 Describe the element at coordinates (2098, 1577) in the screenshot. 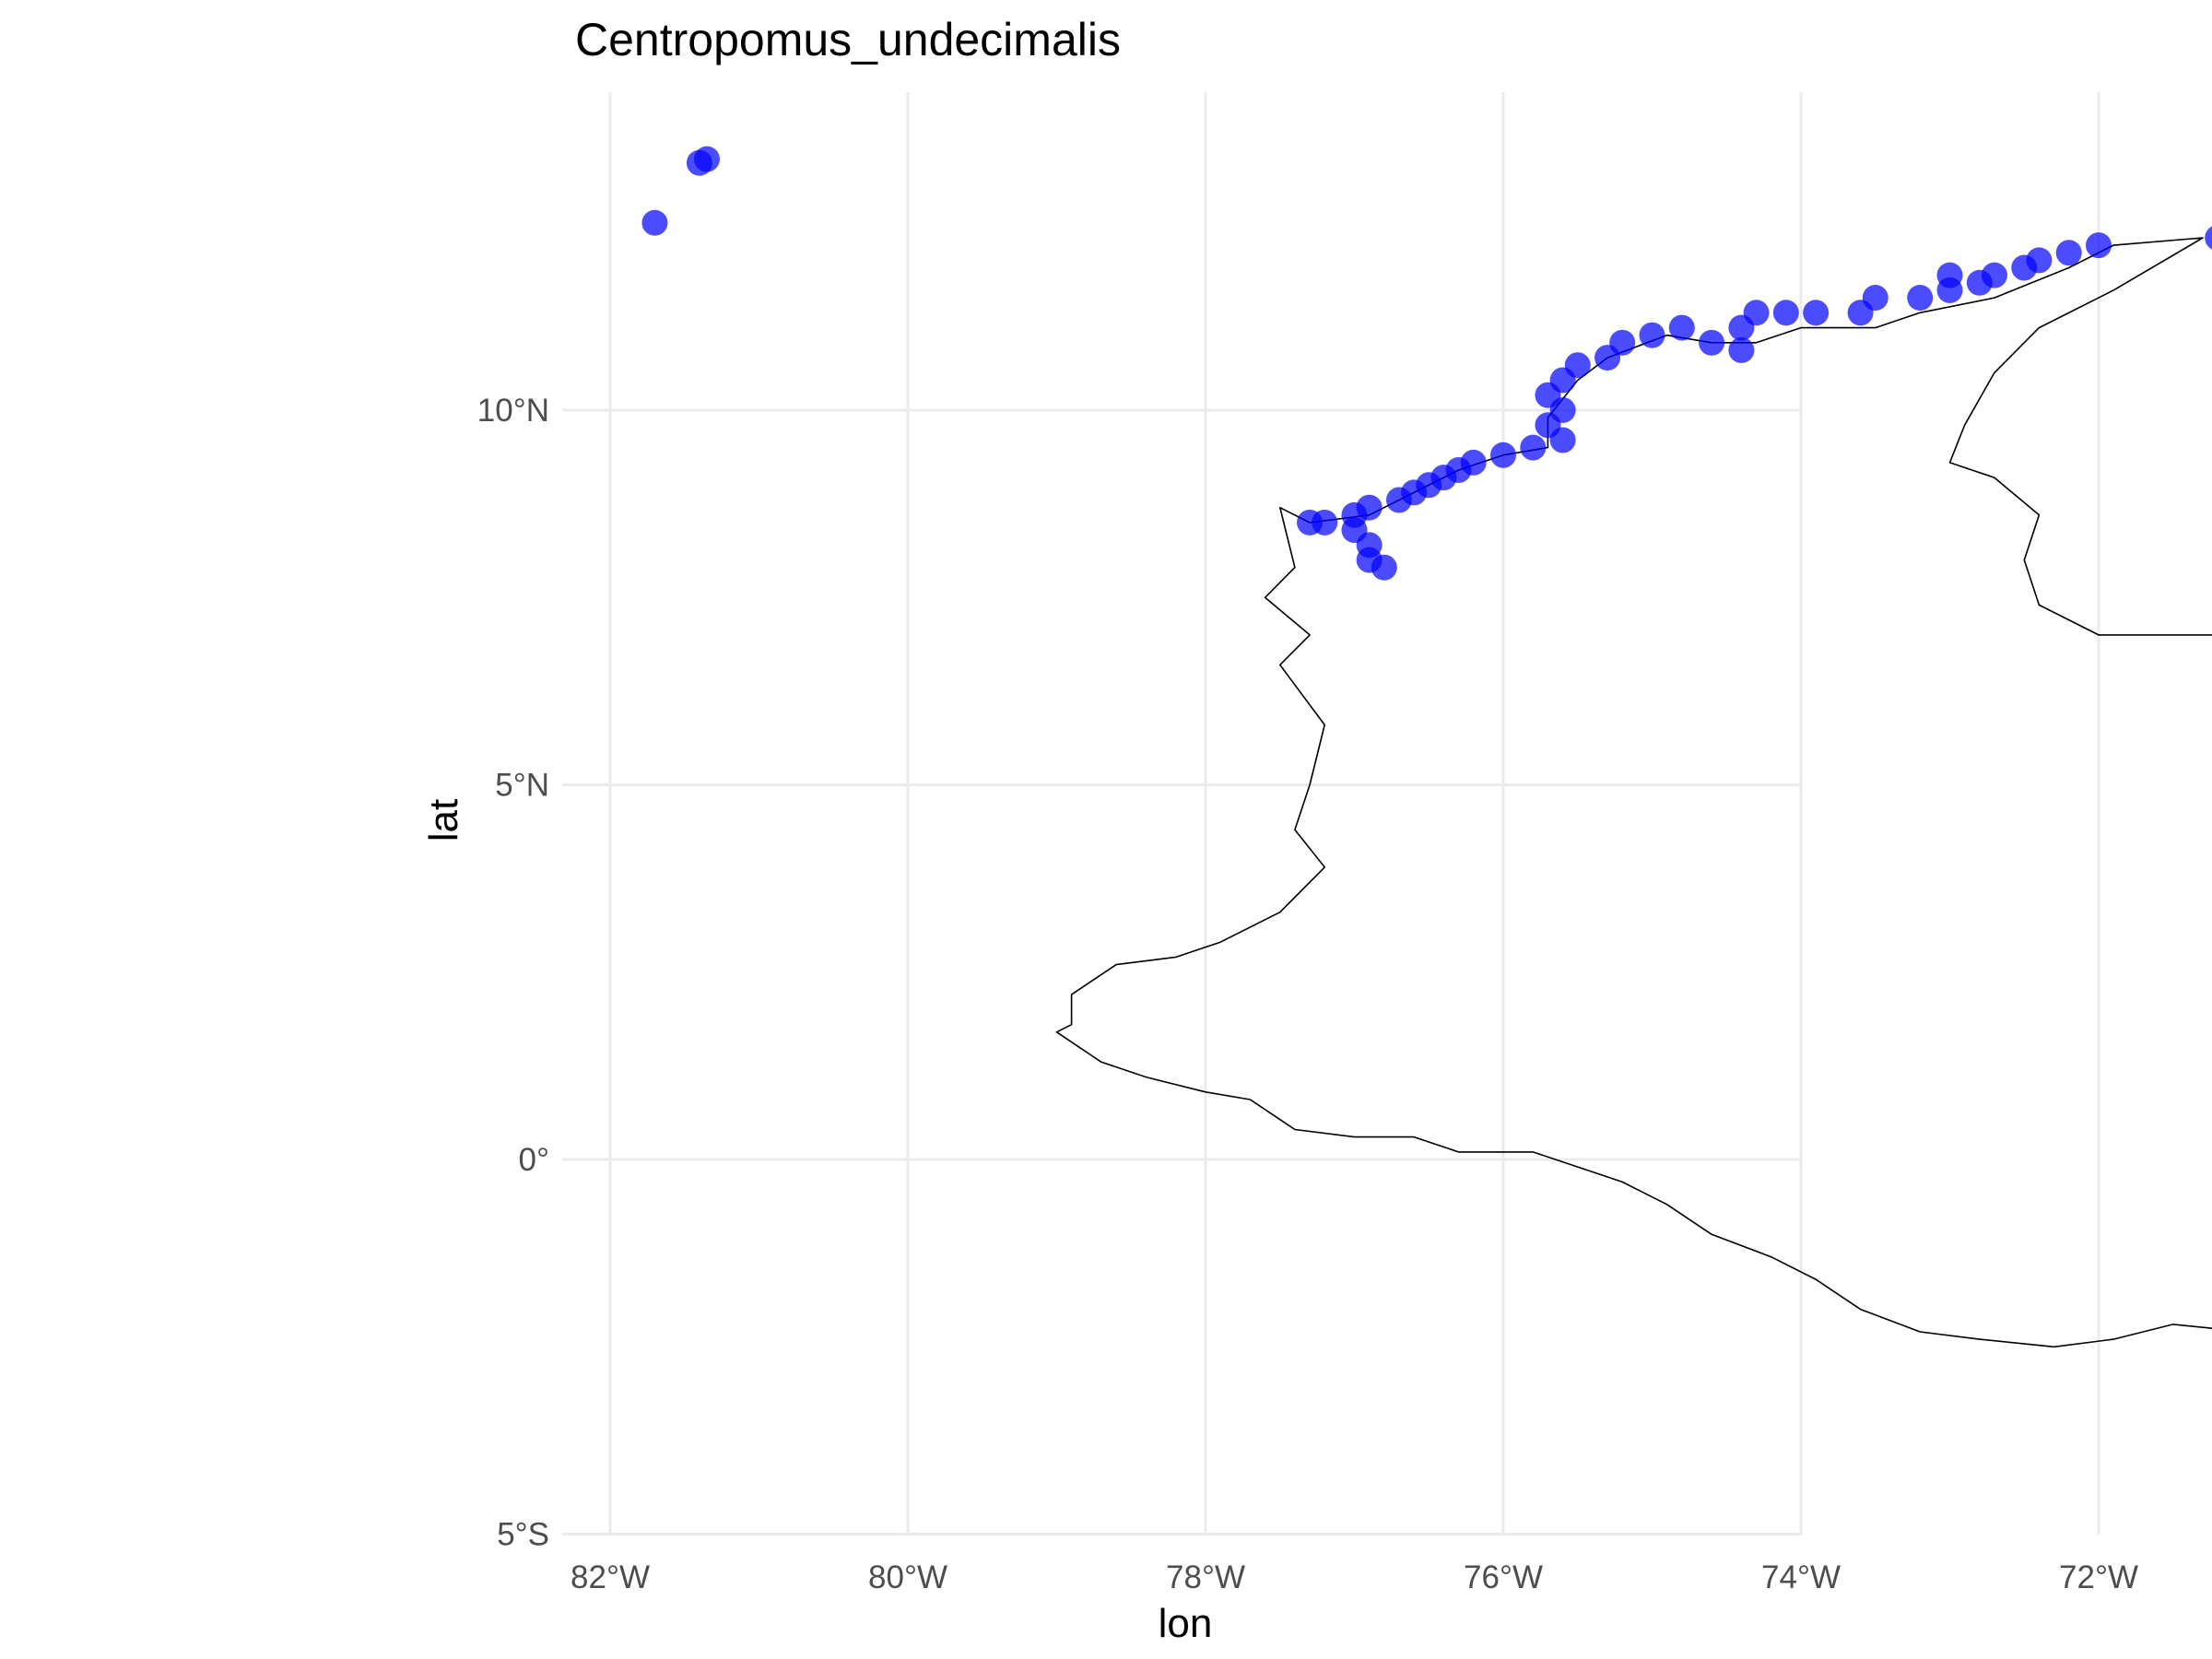

I see `x-tick-label: 72°W` at that location.